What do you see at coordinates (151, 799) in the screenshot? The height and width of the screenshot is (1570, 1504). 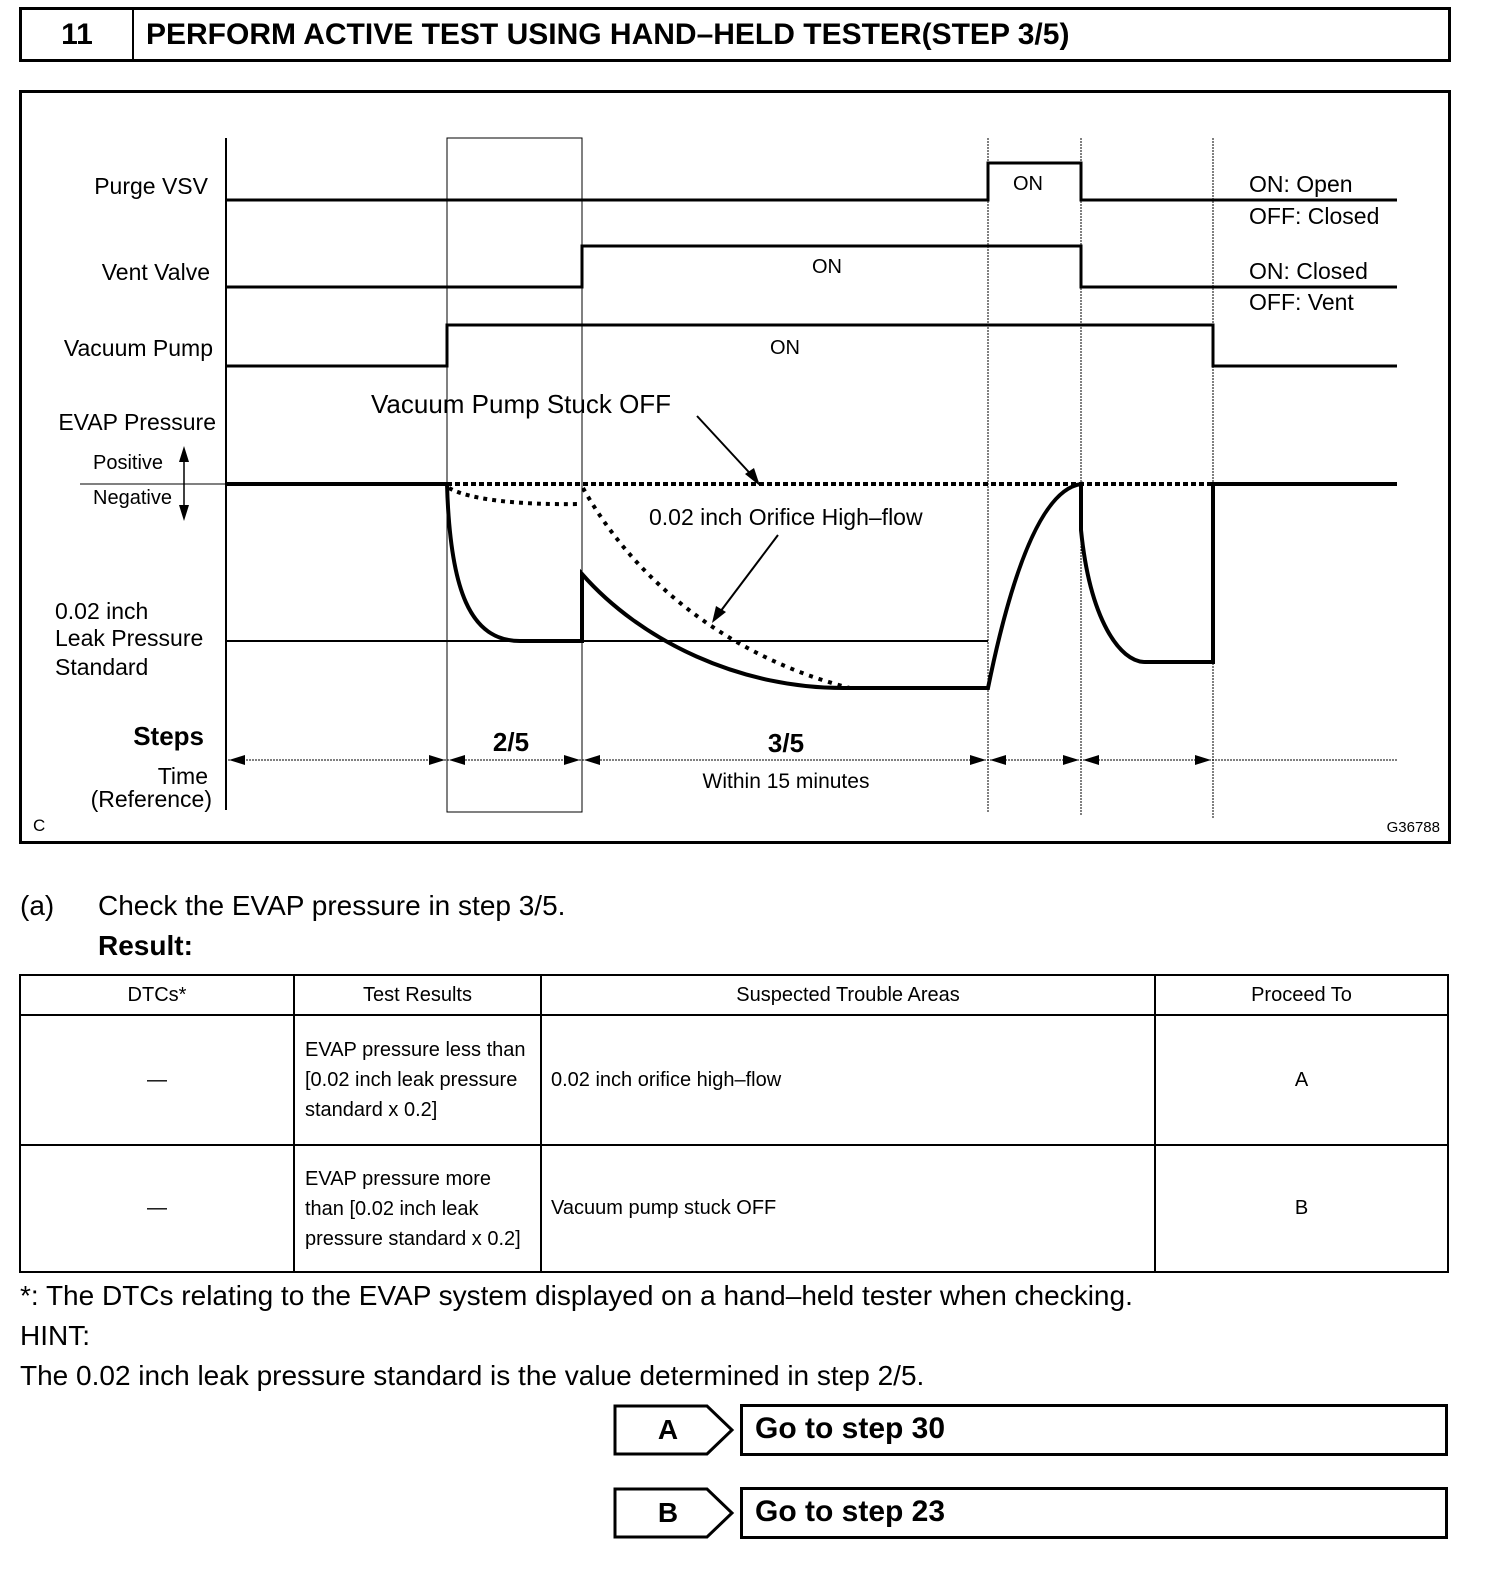 I see `label-reference: (Reference)` at bounding box center [151, 799].